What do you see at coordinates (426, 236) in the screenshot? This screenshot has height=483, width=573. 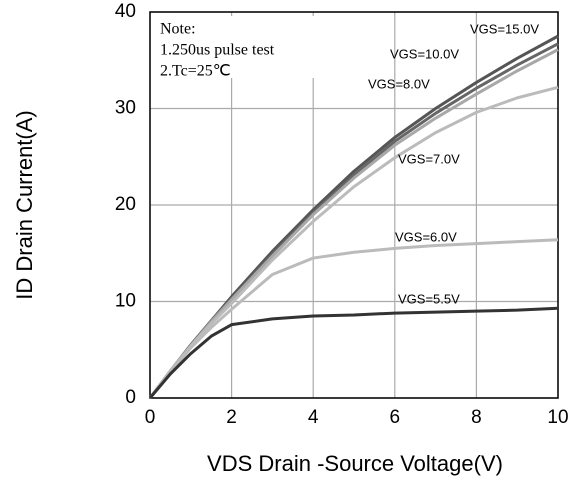 I see `series-label: VGS=6.0V` at bounding box center [426, 236].